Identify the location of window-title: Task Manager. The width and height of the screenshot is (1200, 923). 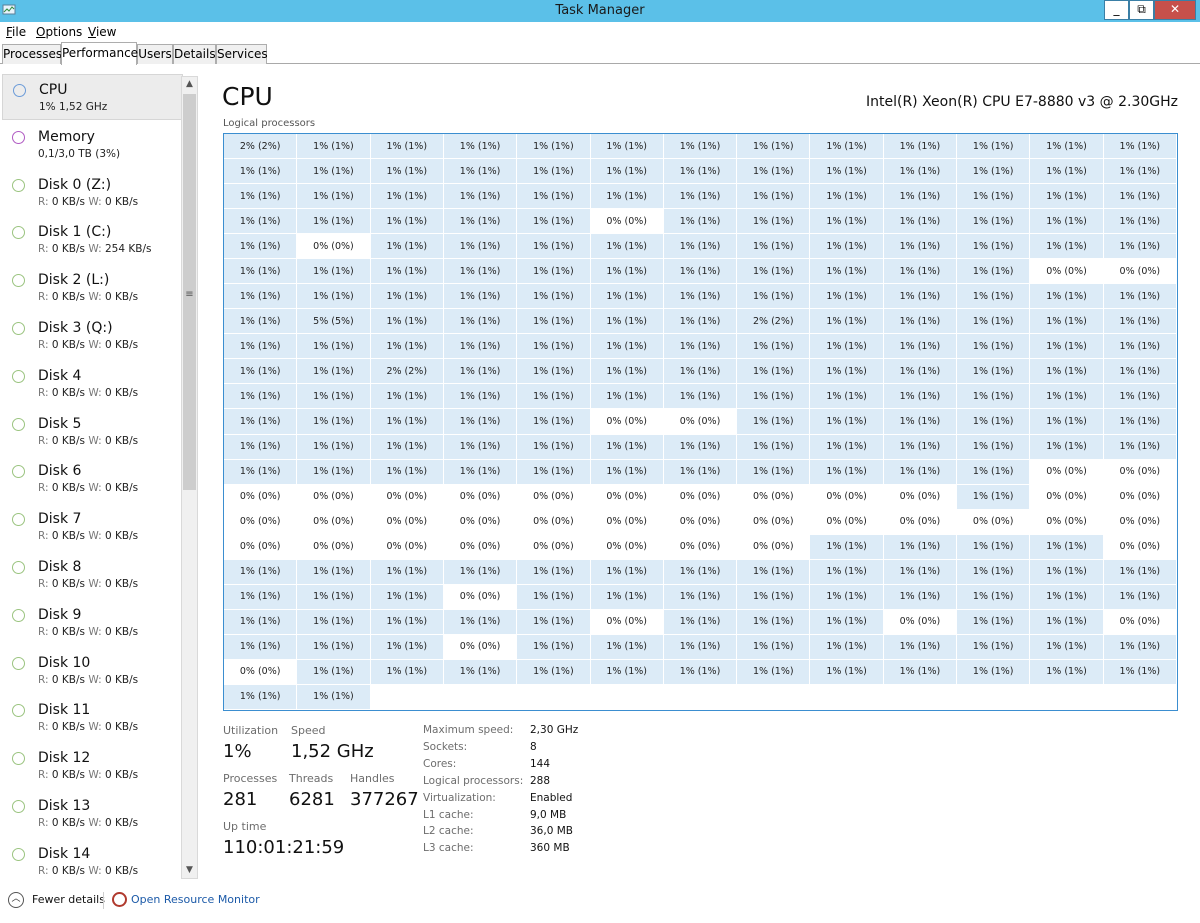
(600, 10).